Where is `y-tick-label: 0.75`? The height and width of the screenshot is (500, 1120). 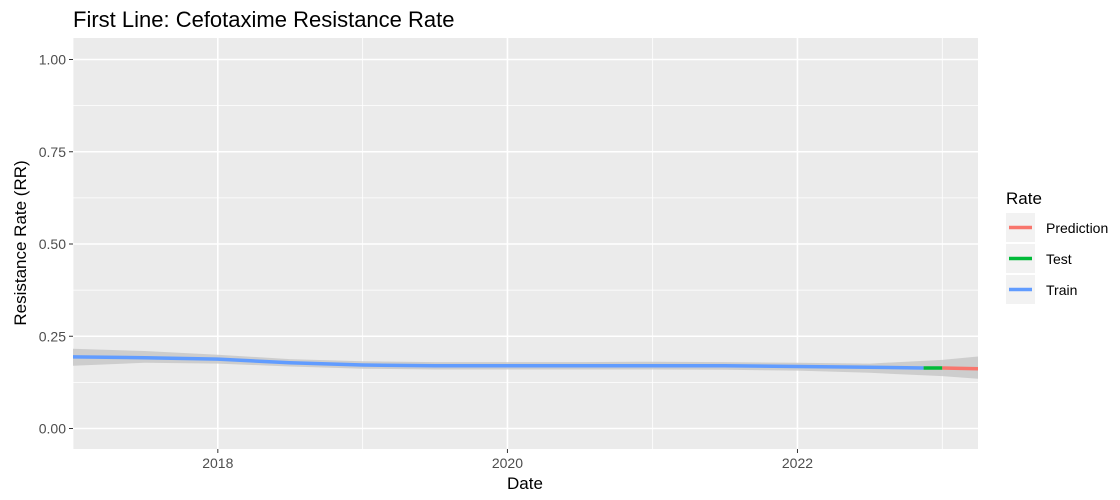
y-tick-label: 0.75 is located at coordinates (52, 152).